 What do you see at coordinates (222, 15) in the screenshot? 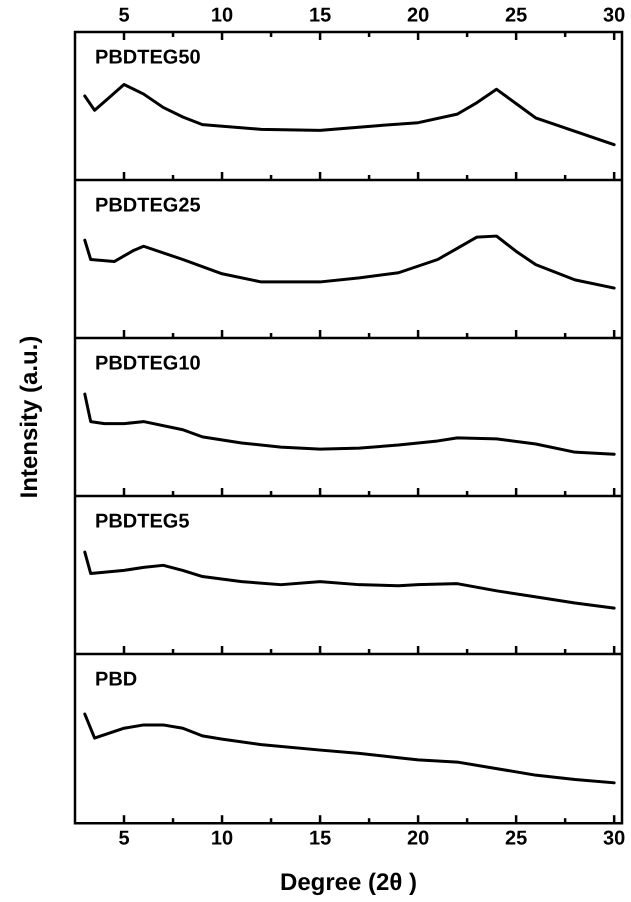
I see `x2-tick-label: 10` at bounding box center [222, 15].